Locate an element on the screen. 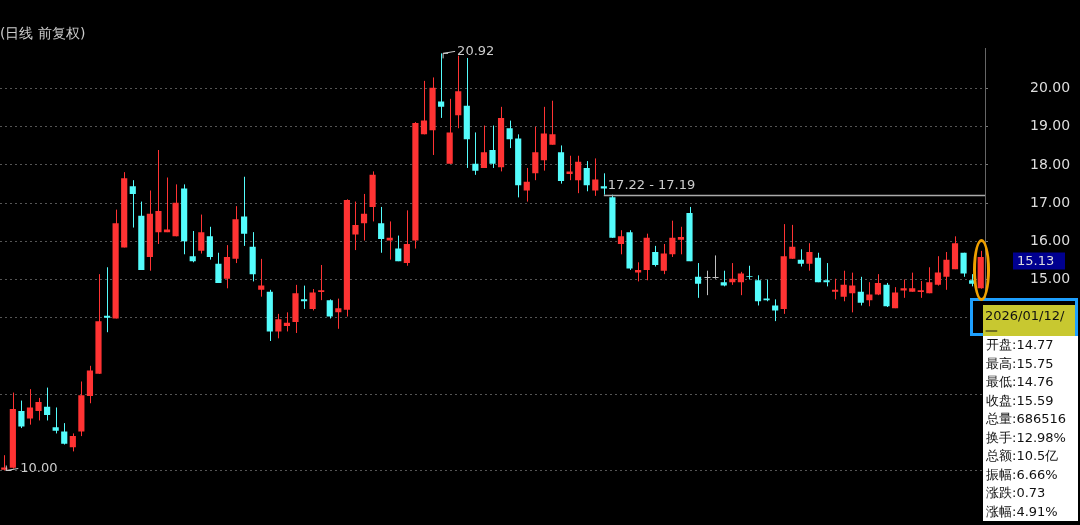 The image size is (1080, 525). y-tick-label: 18.00 is located at coordinates (1050, 163).